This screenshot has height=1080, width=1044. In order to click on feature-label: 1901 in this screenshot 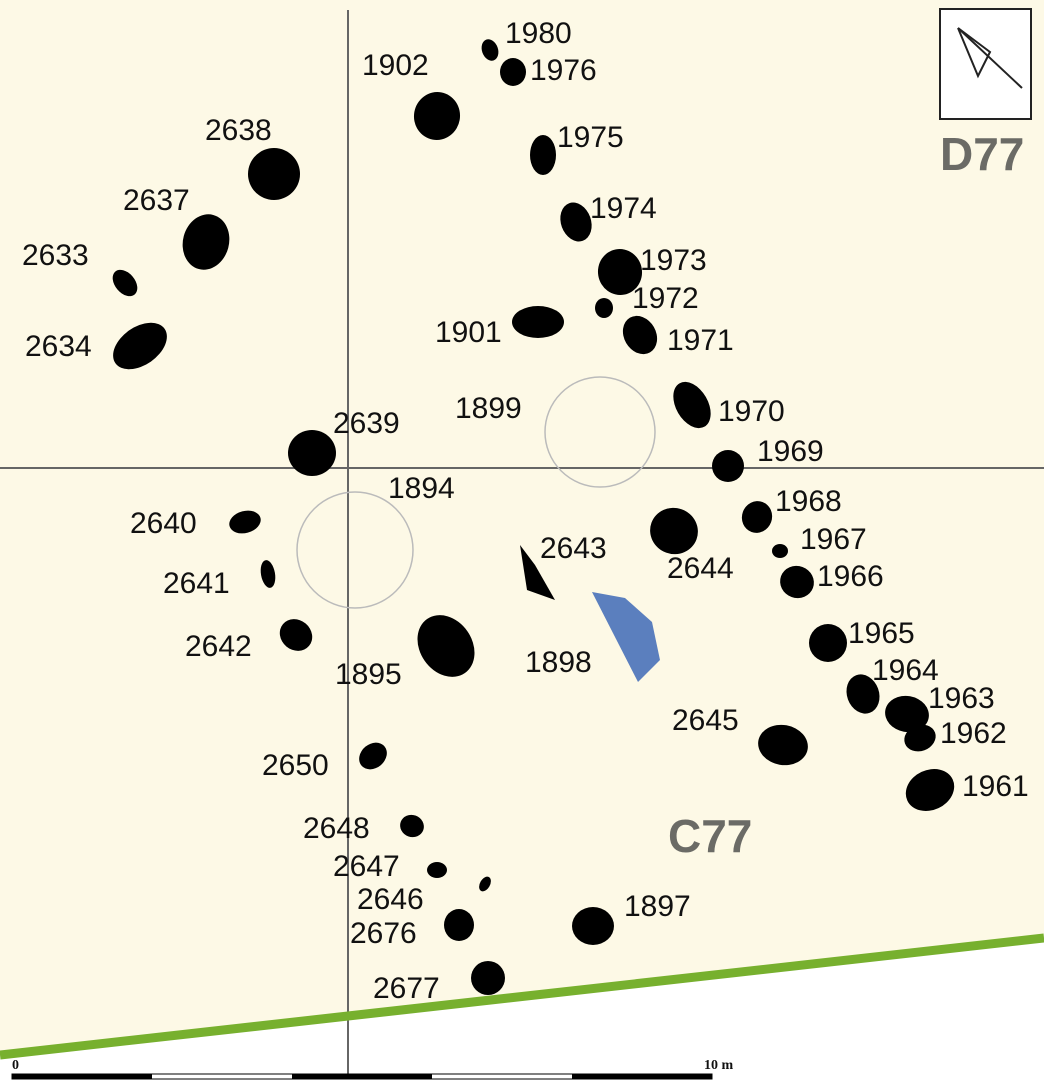, I will do `click(468, 332)`.